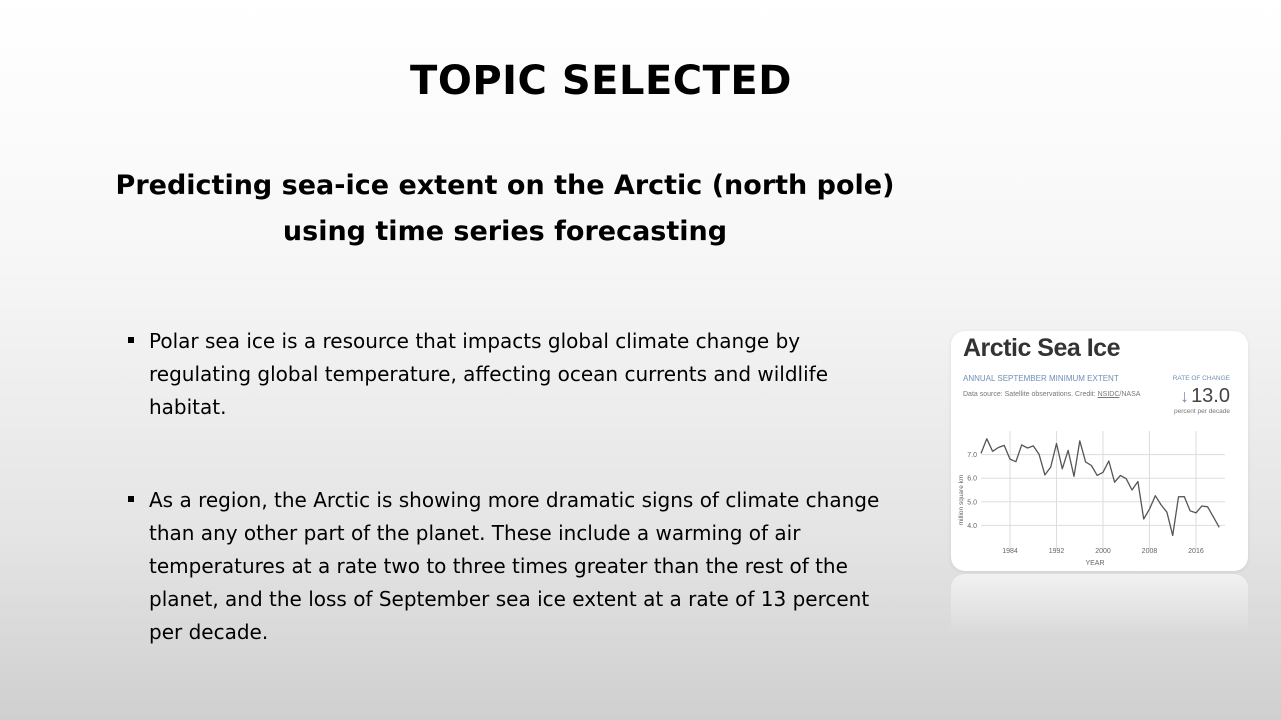 The width and height of the screenshot is (1281, 720). I want to click on x-tick-label: 2016, so click(1196, 551).